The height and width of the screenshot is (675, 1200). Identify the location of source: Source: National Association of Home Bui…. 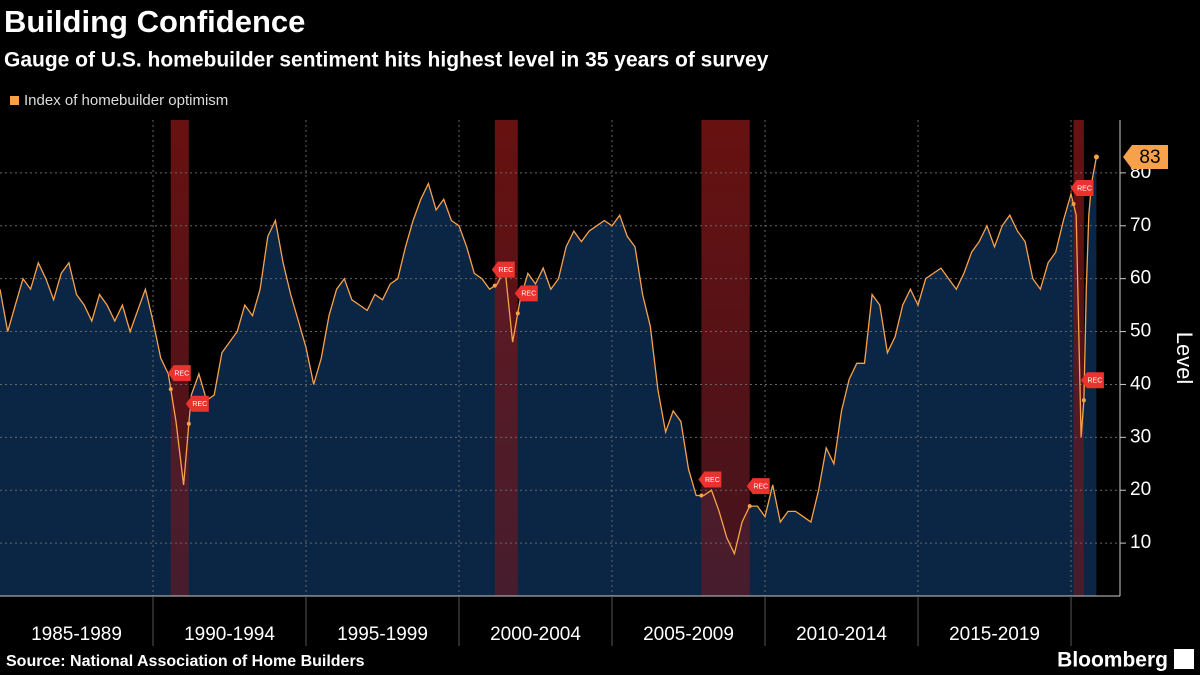
(185, 661).